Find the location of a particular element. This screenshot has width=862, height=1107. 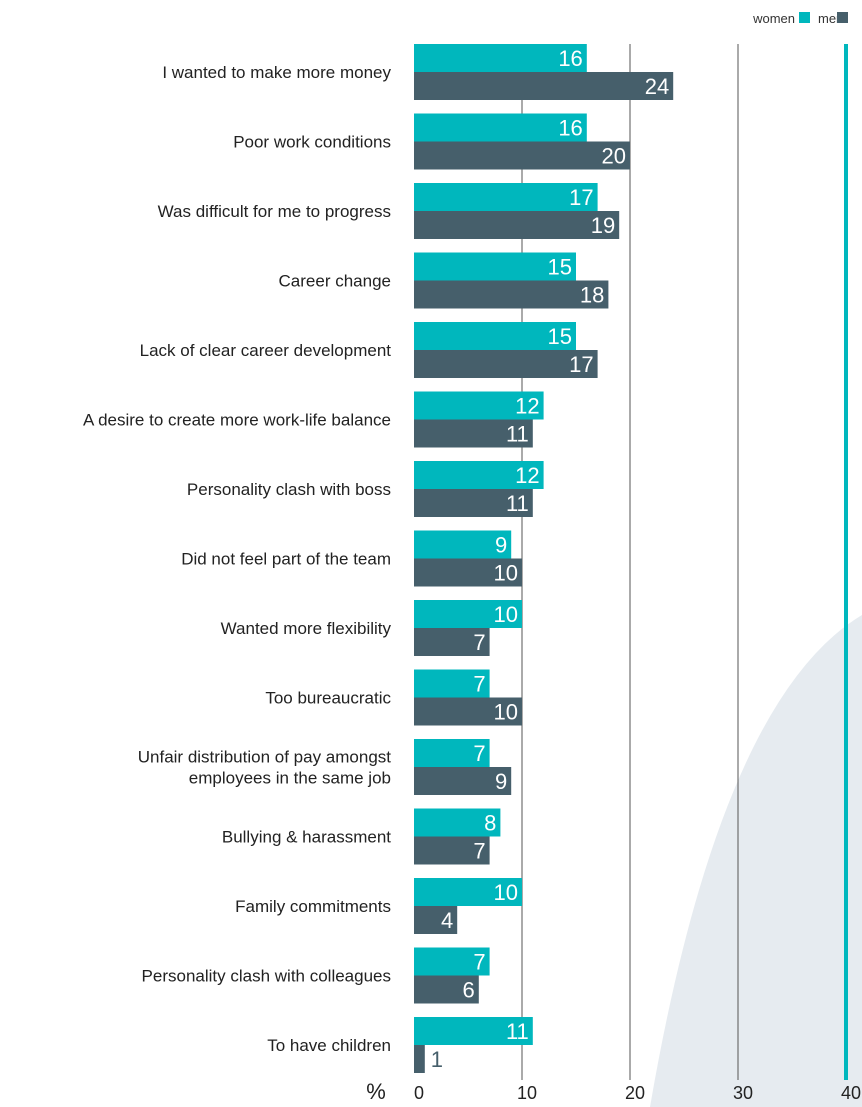

category-label: Wanted more flexibility is located at coordinates (306, 628).